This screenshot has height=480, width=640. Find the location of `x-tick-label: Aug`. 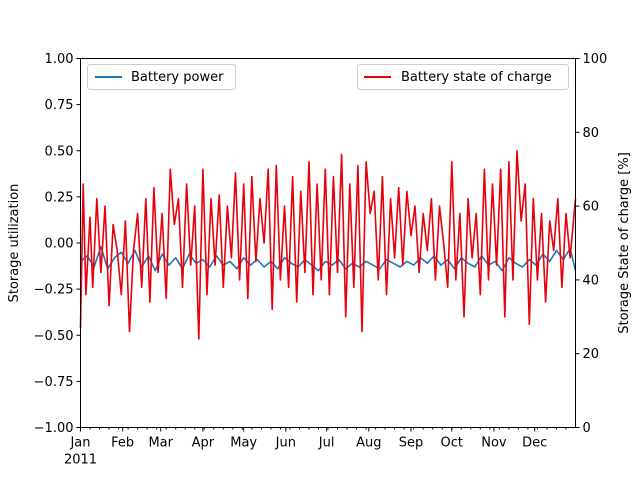

x-tick-label: Aug is located at coordinates (368, 443).